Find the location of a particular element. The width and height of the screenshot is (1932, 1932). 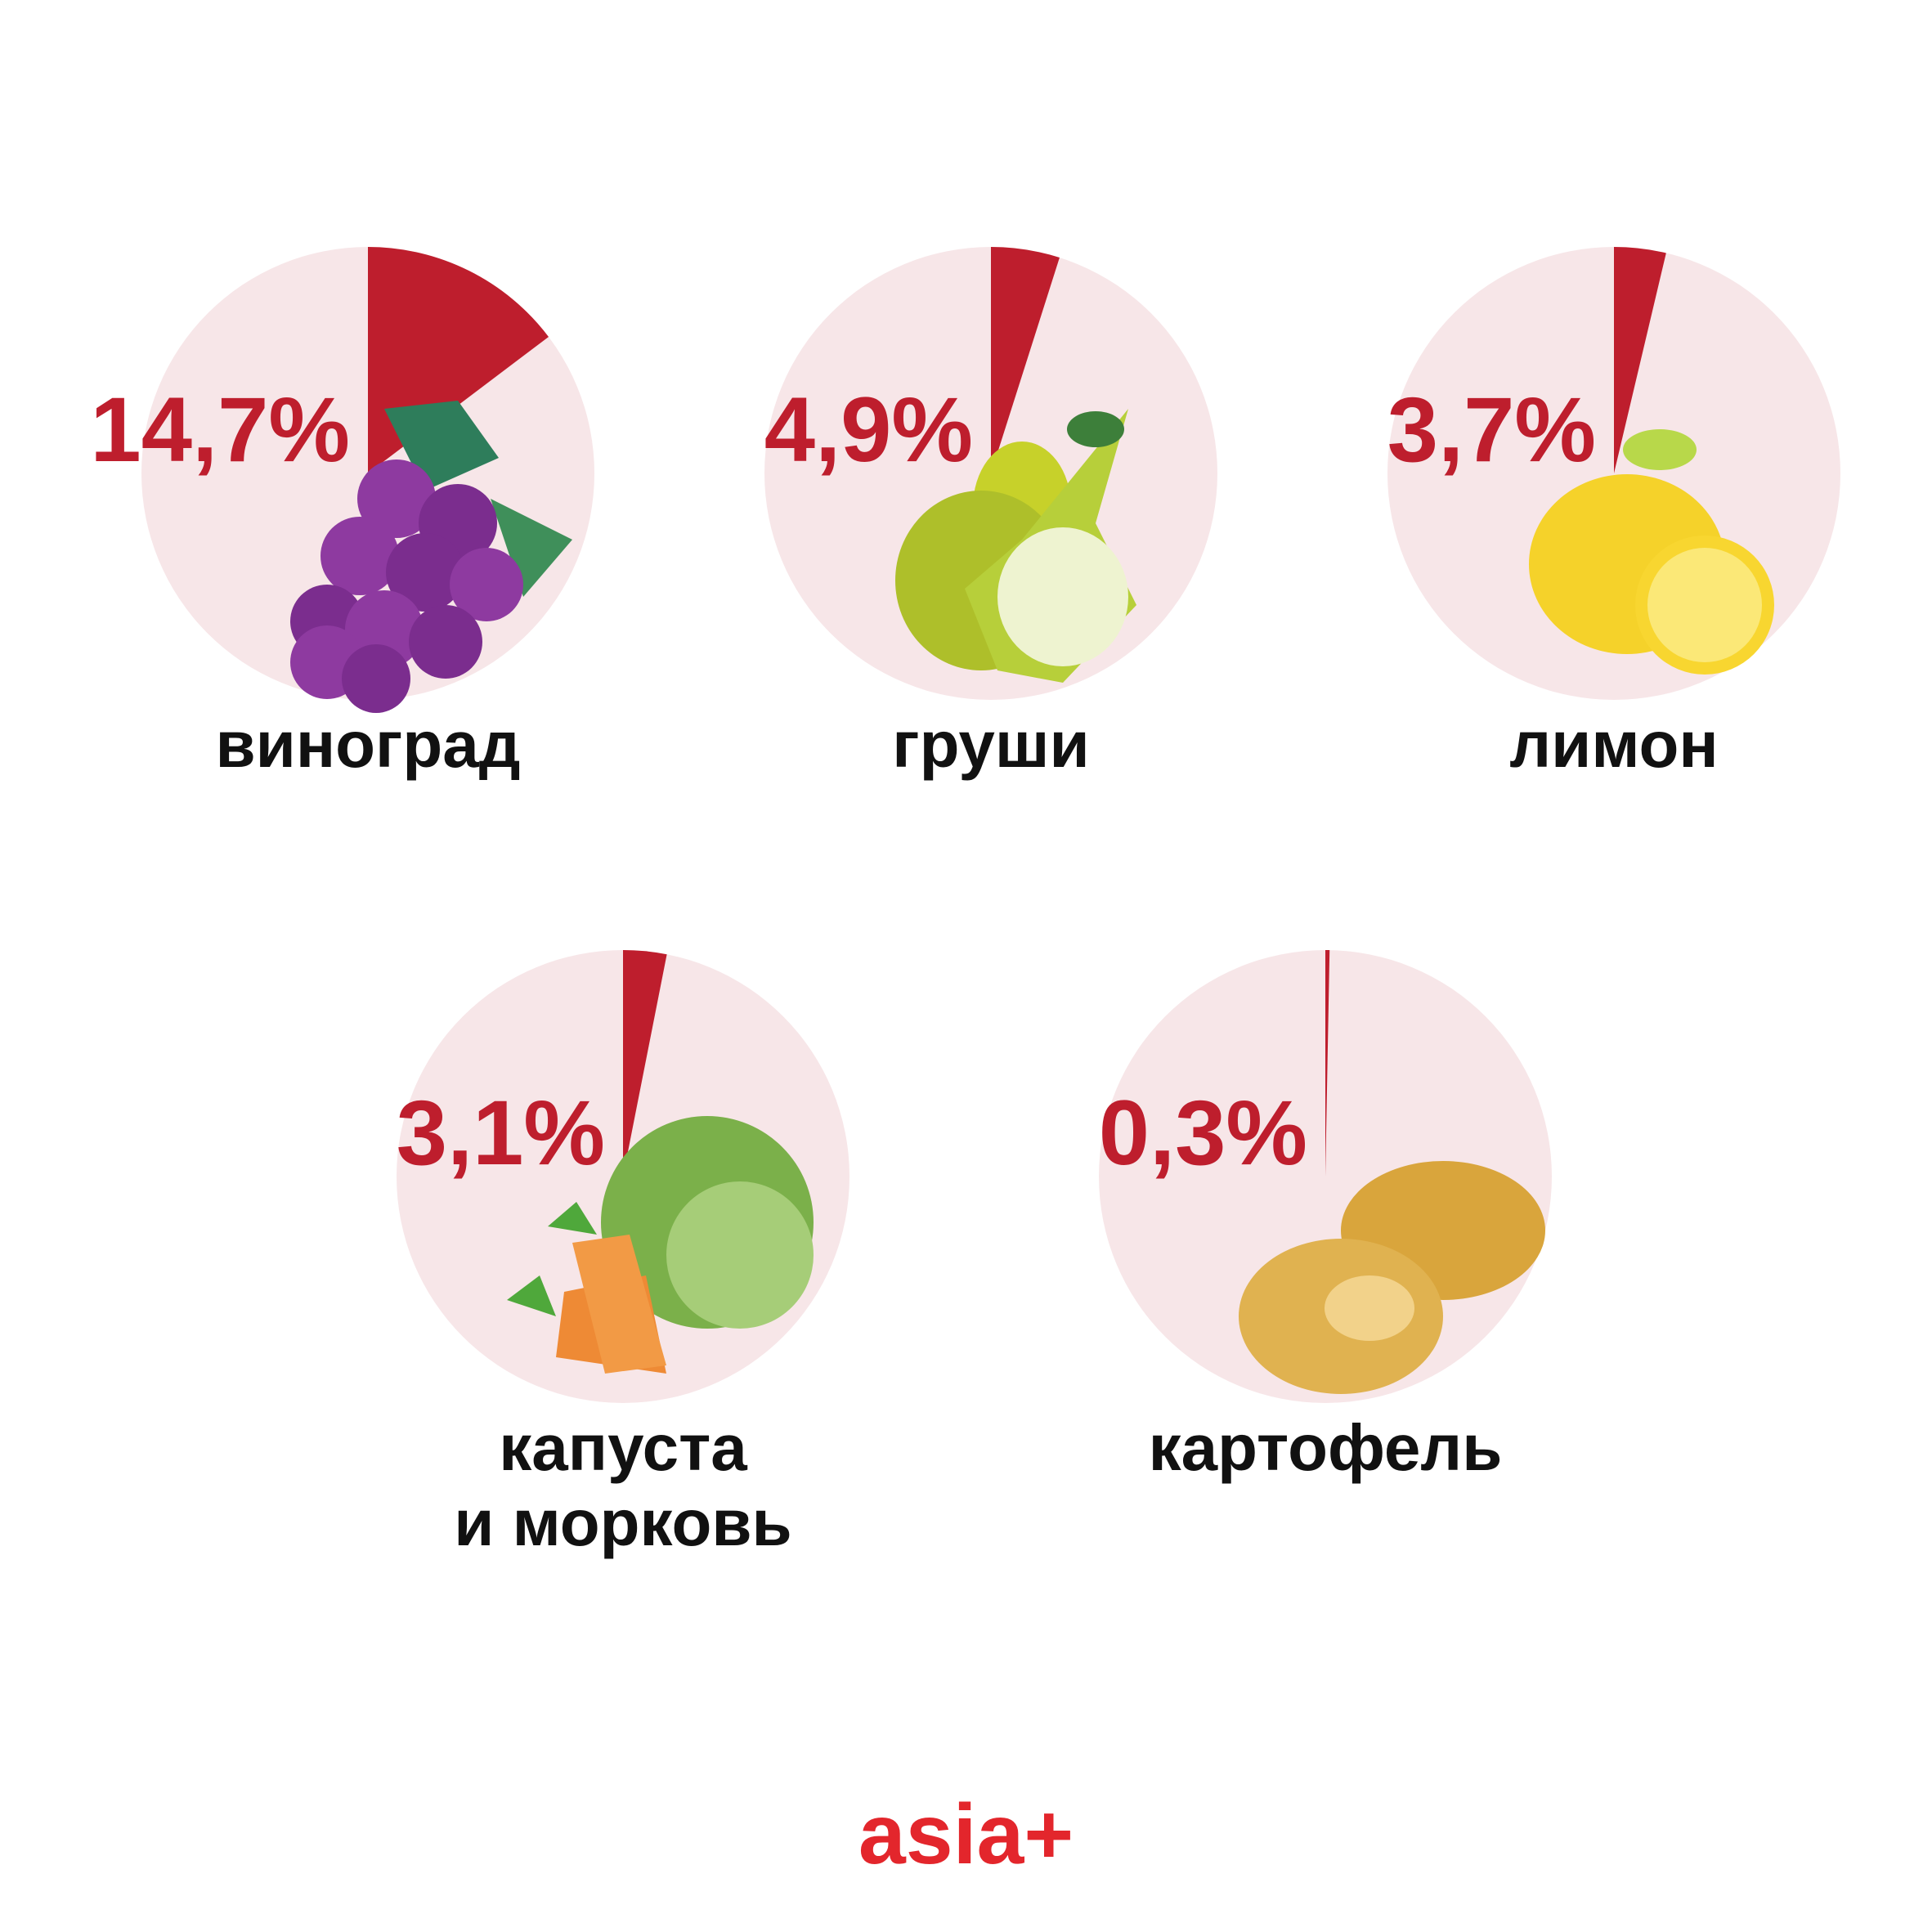

value-label: 3,1% is located at coordinates (501, 1133).